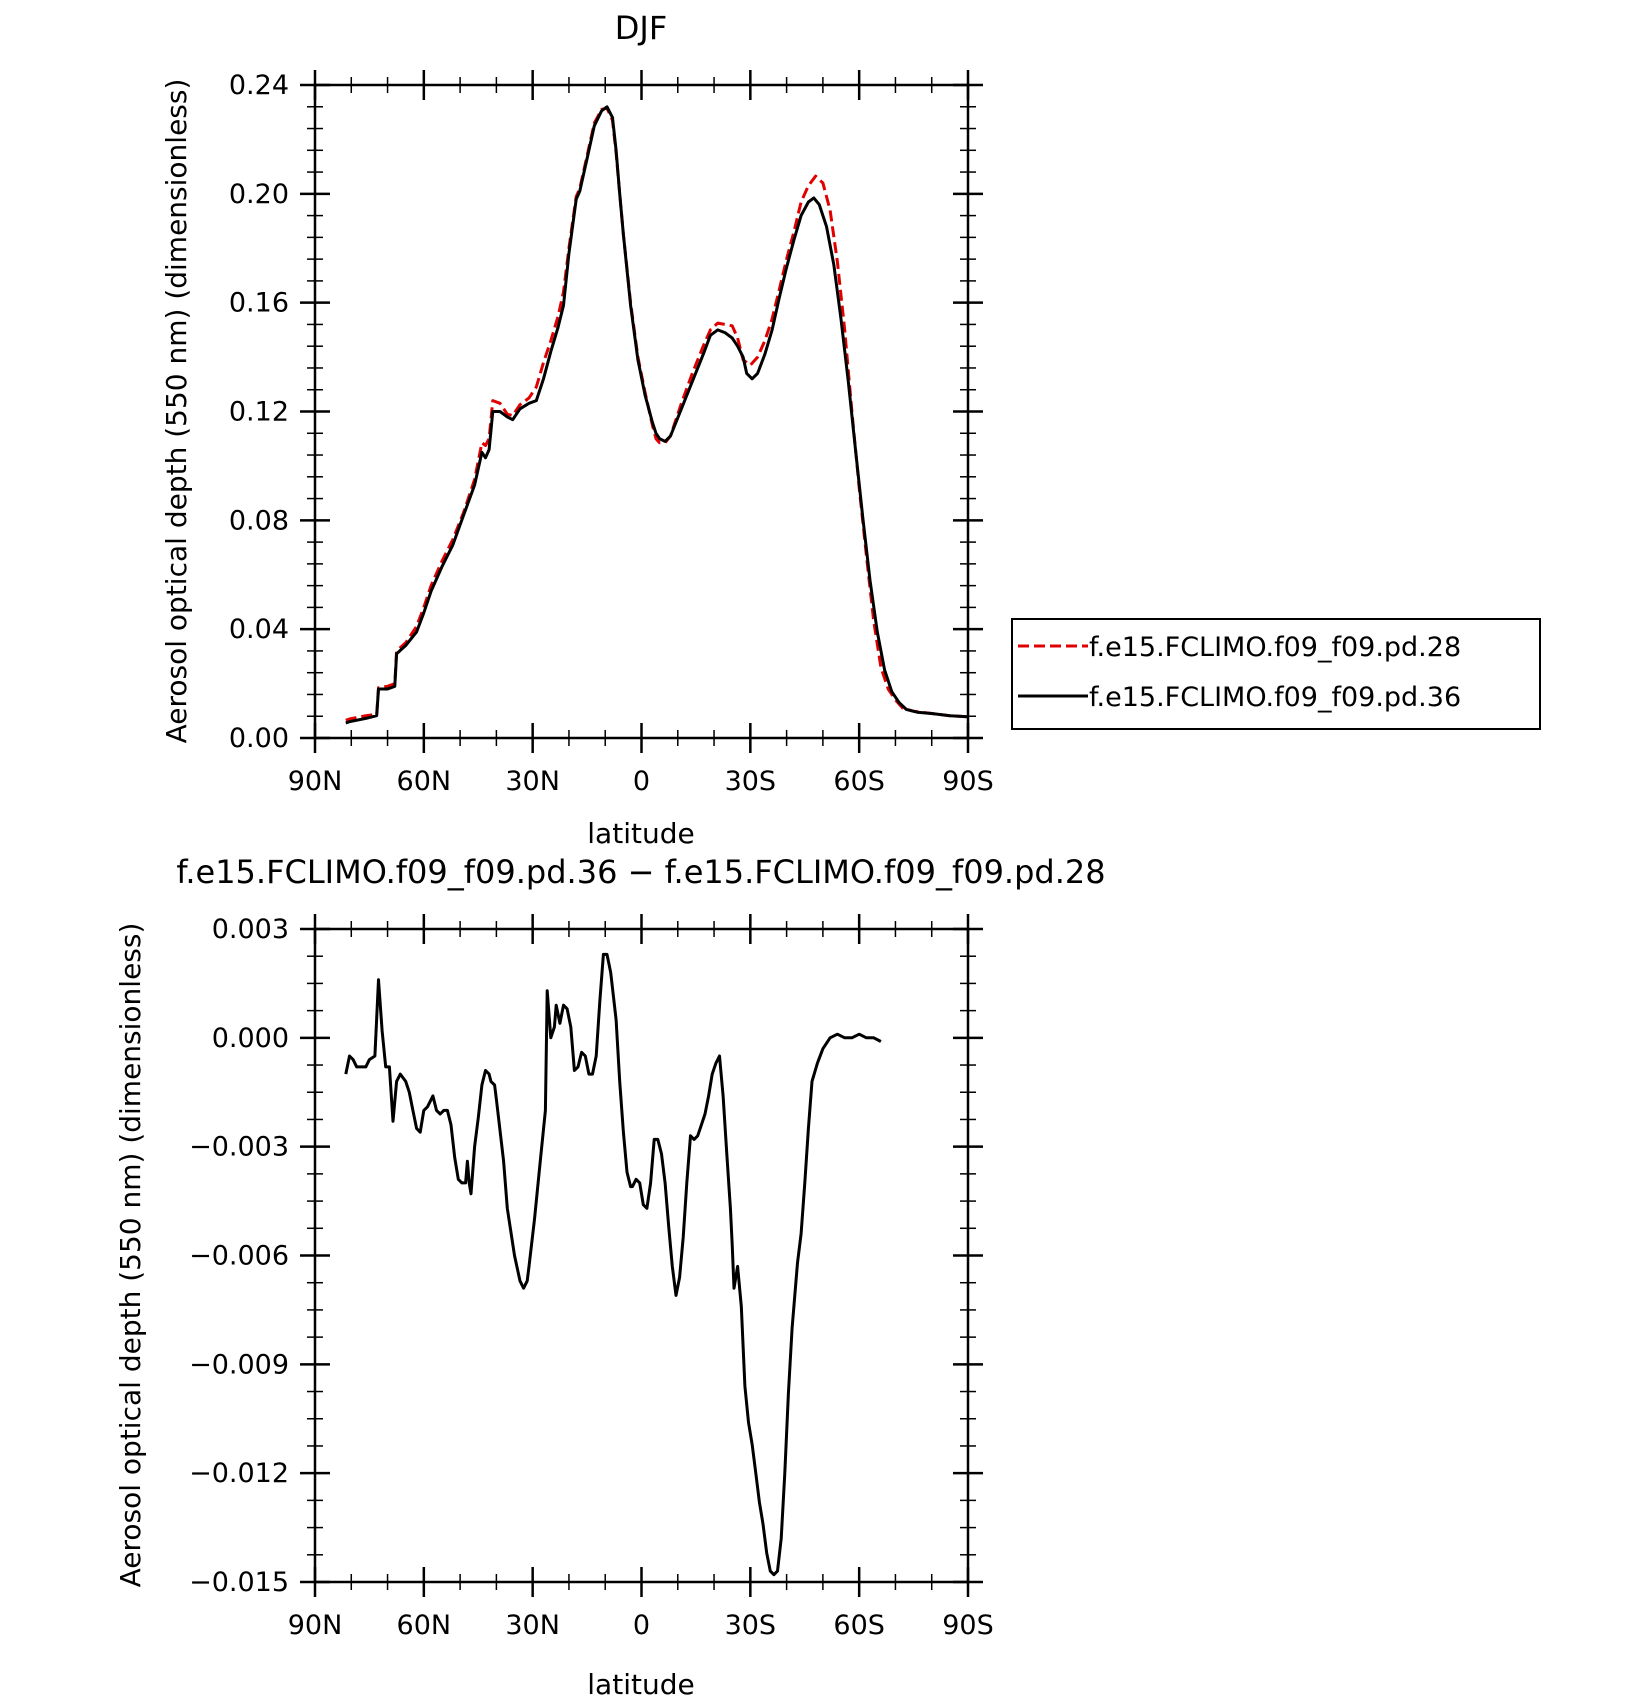  Describe the element at coordinates (250, 929) in the screenshot. I see `y-tick-label: 0.003` at that location.